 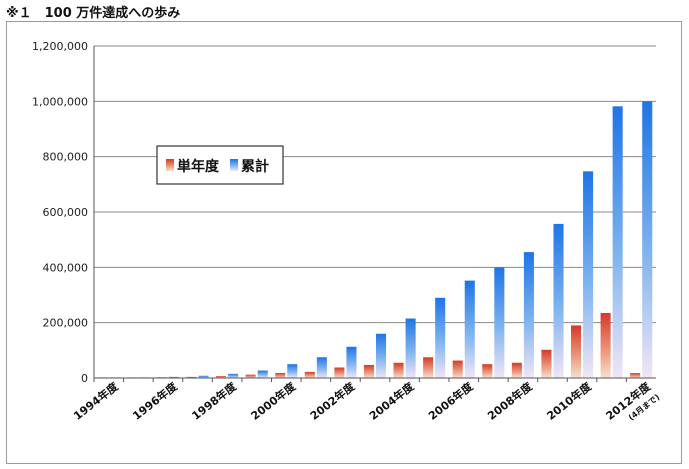 What do you see at coordinates (569, 401) in the screenshot?
I see `x-tick-label: 2010年度` at bounding box center [569, 401].